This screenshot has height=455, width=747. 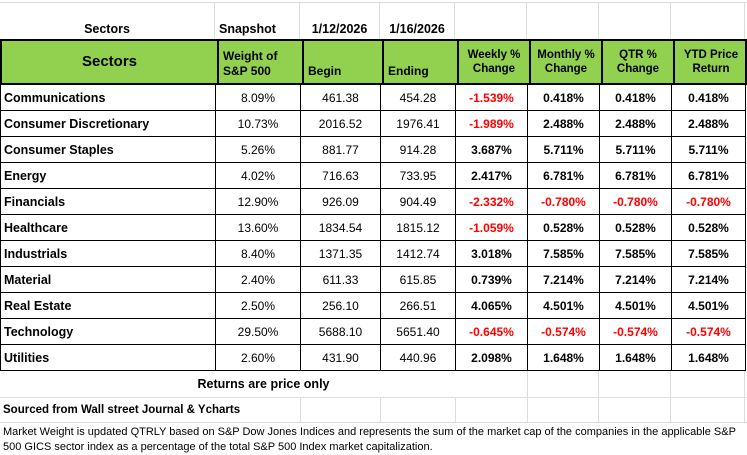 I want to click on ending-value: 440.96, so click(x=418, y=358).